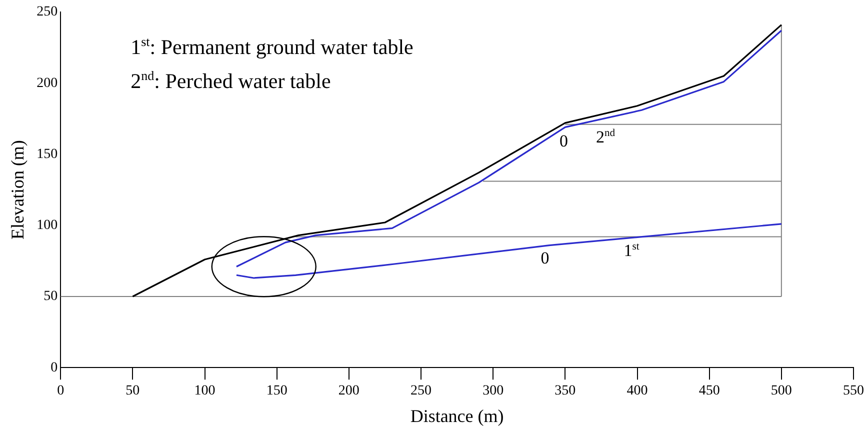  What do you see at coordinates (853, 391) in the screenshot?
I see `x-tick-label: 550` at bounding box center [853, 391].